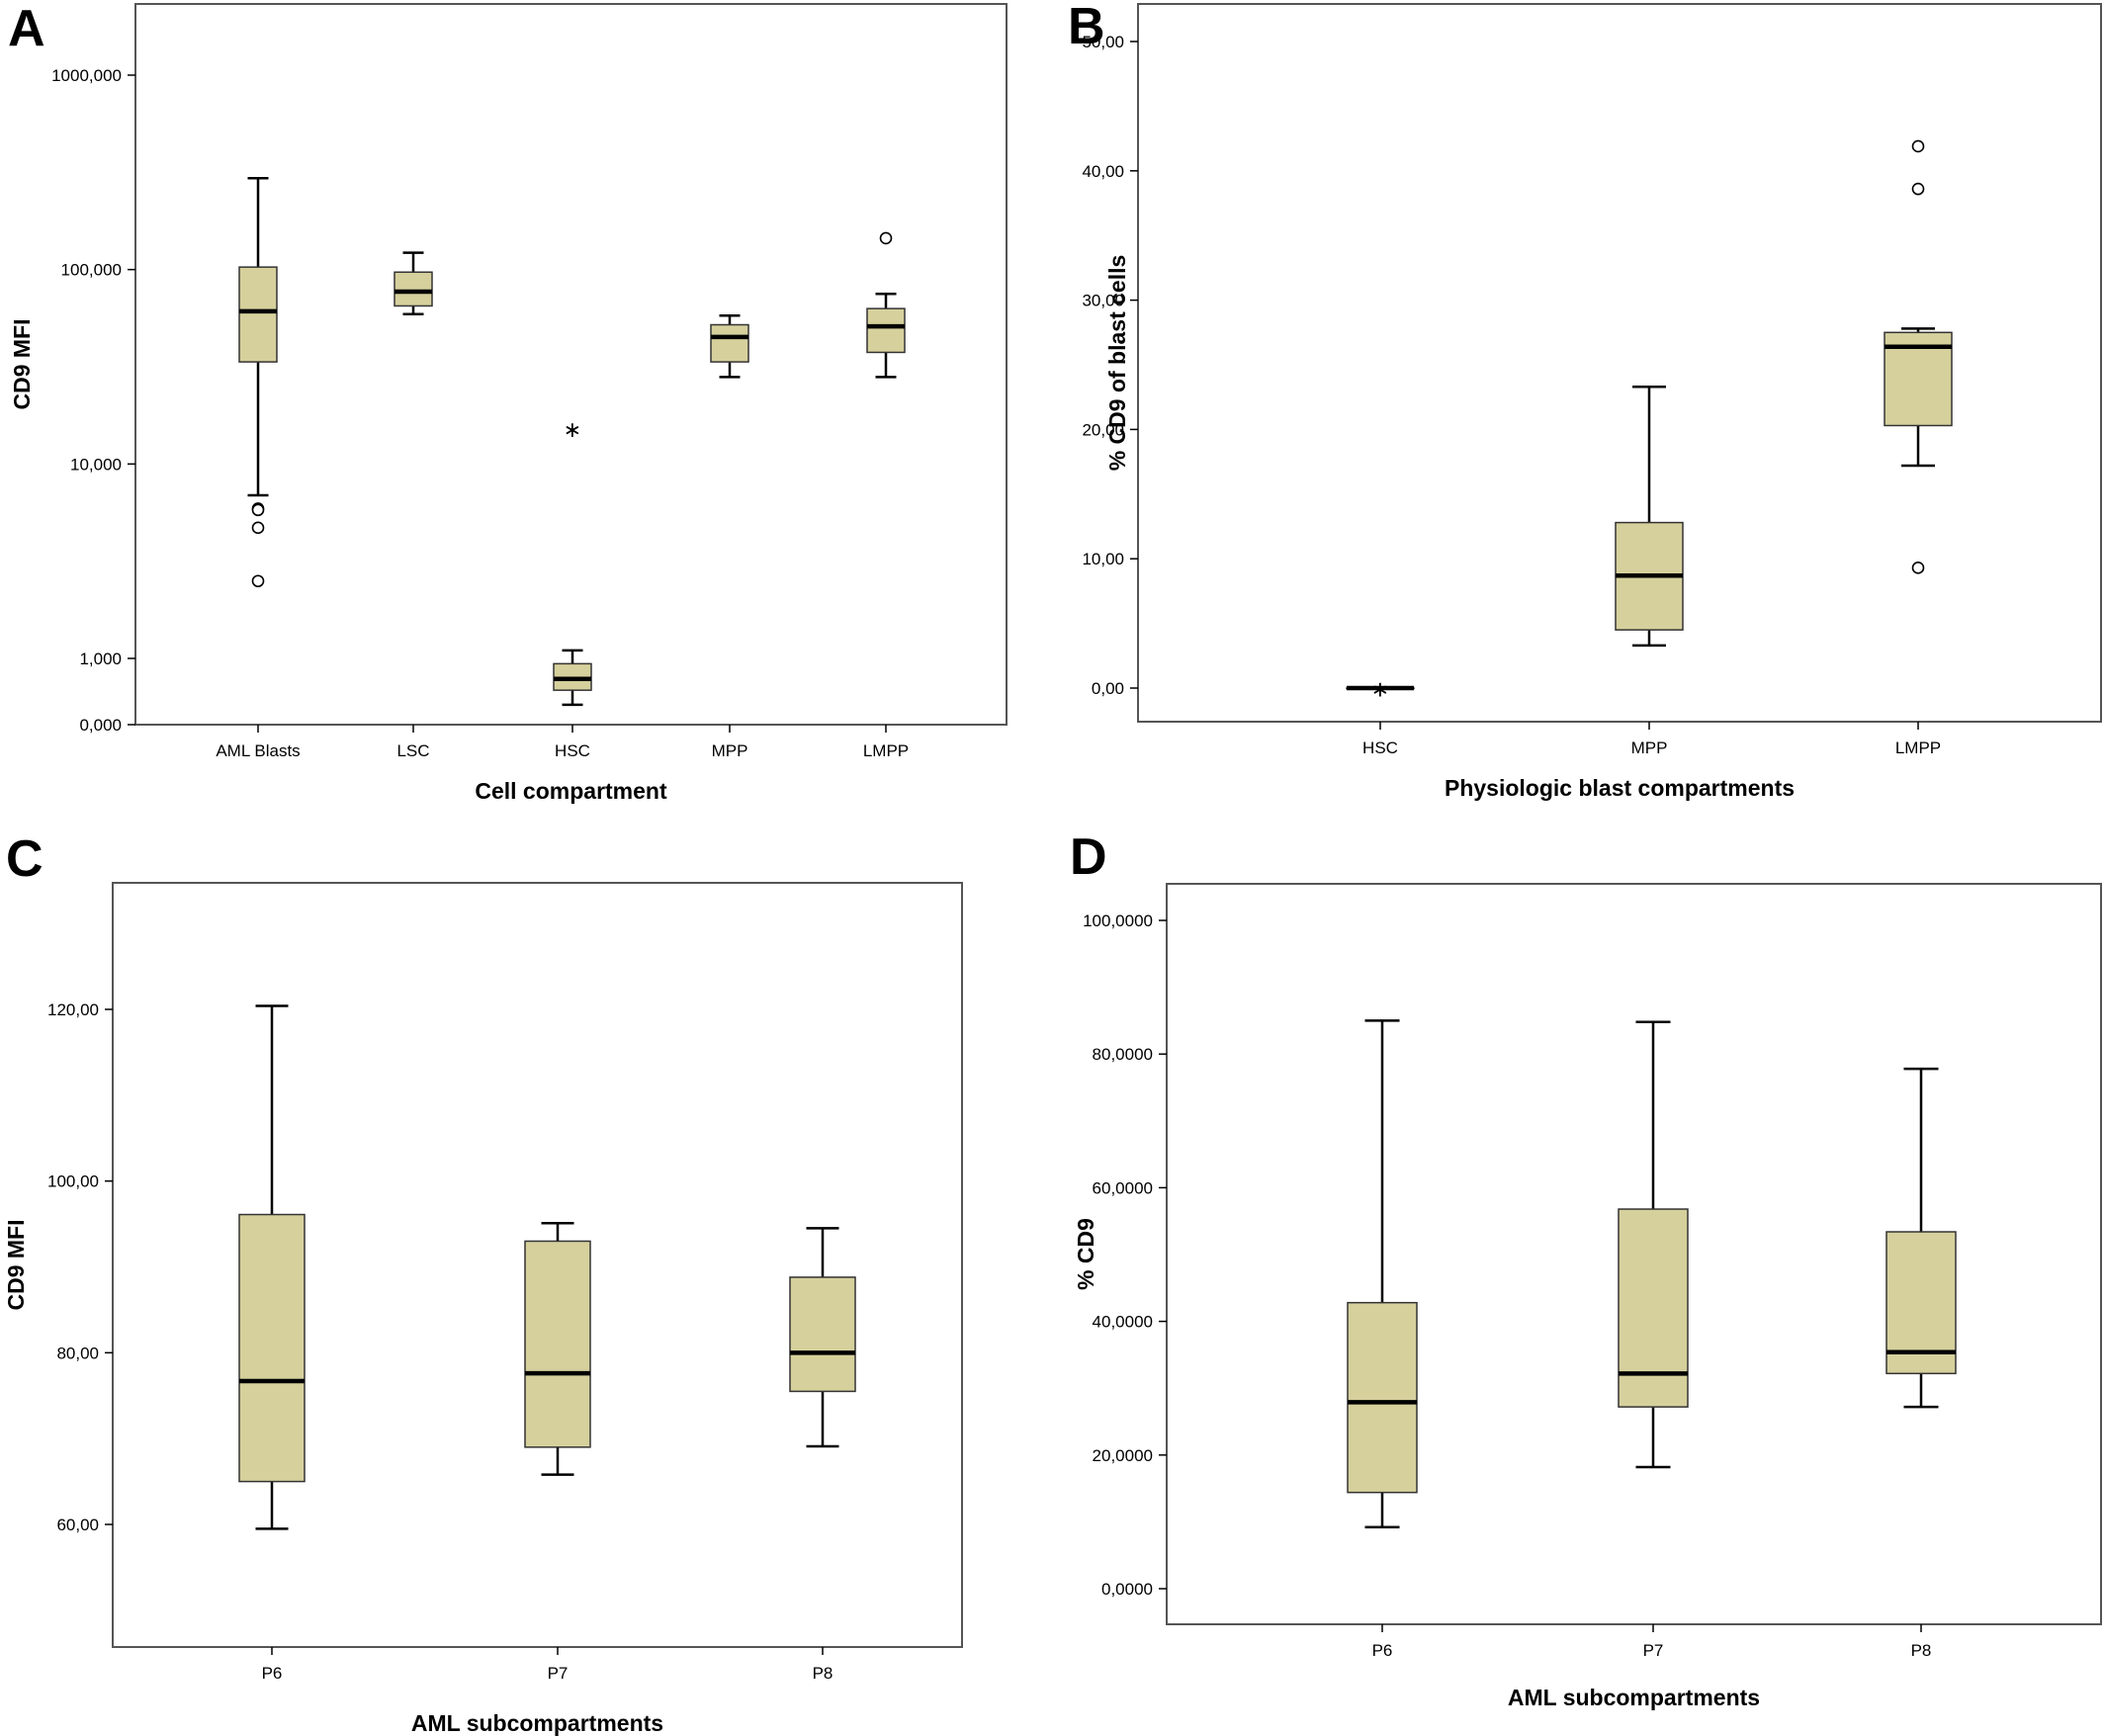 The image size is (2104, 1736). What do you see at coordinates (25, 859) in the screenshot?
I see `panel-letter-C: C` at bounding box center [25, 859].